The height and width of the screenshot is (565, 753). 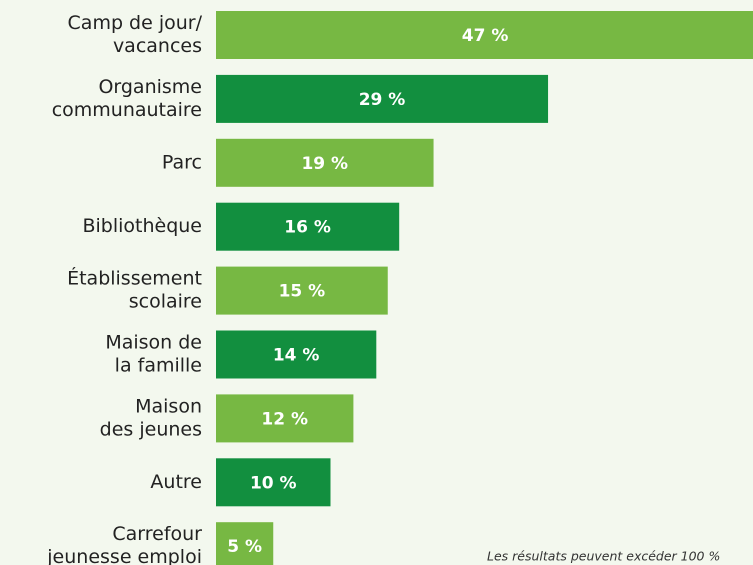 What do you see at coordinates (153, 343) in the screenshot?
I see `category-label: Maison de` at bounding box center [153, 343].